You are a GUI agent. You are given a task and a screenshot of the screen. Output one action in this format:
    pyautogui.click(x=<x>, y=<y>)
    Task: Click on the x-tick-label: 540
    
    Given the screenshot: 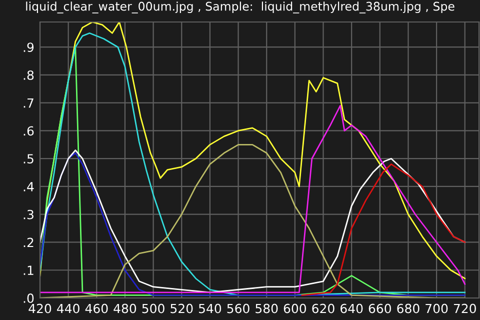 What is the action you would take?
    pyautogui.click(x=210, y=309)
    